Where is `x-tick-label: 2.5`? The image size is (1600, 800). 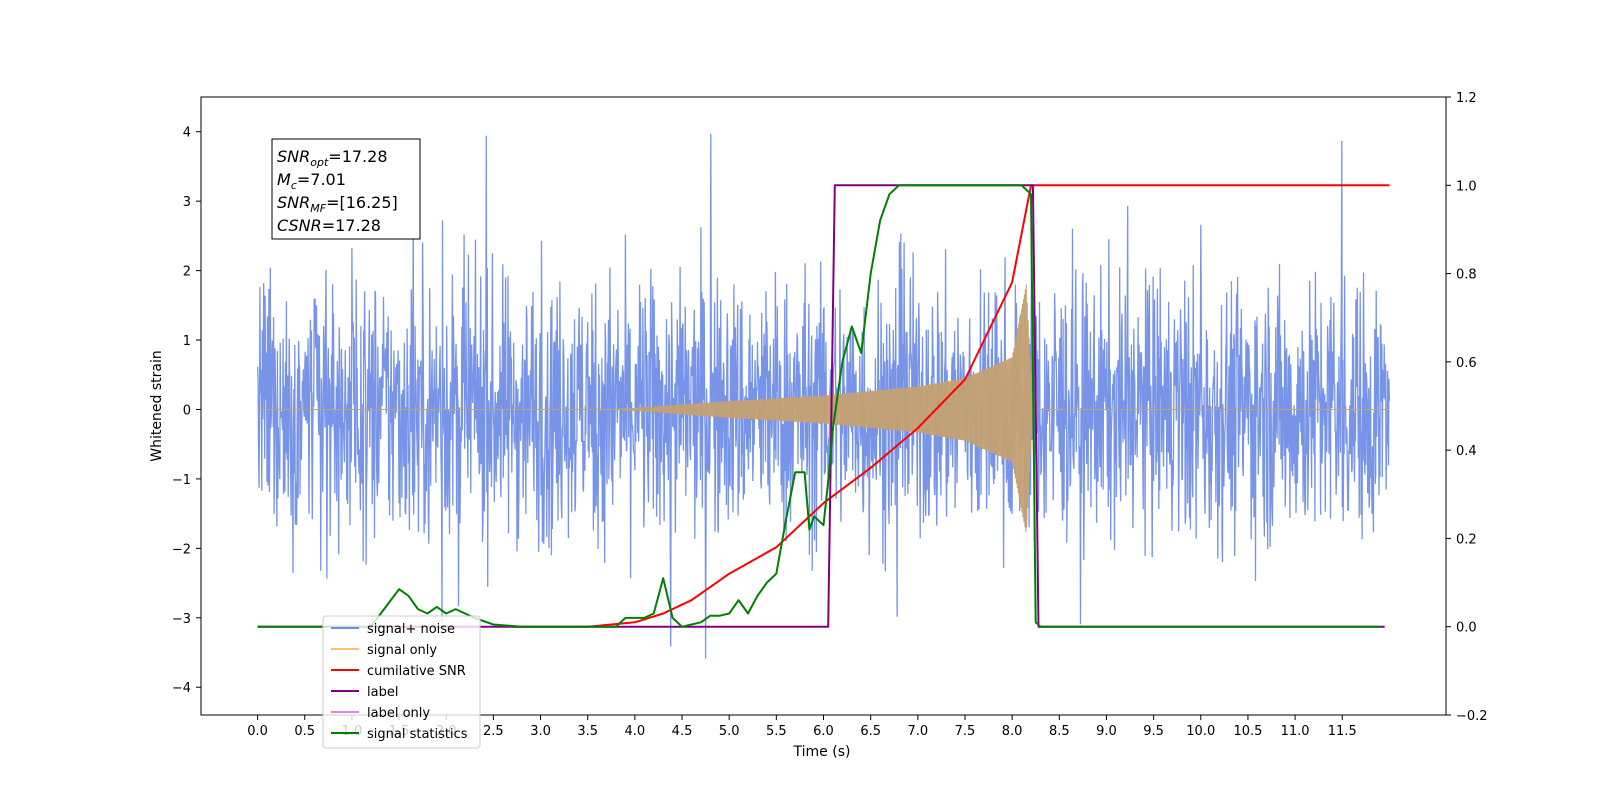
x-tick-label: 2.5 is located at coordinates (493, 731).